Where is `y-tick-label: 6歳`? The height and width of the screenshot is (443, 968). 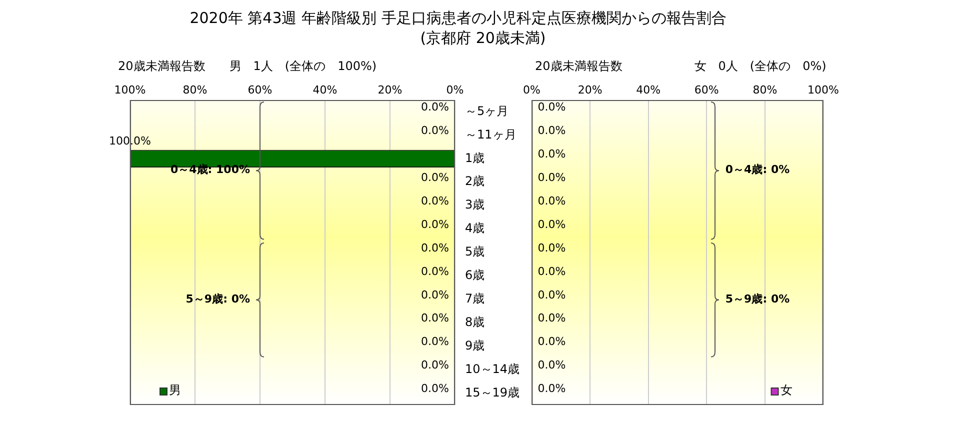
y-tick-label: 6歳 is located at coordinates (475, 275).